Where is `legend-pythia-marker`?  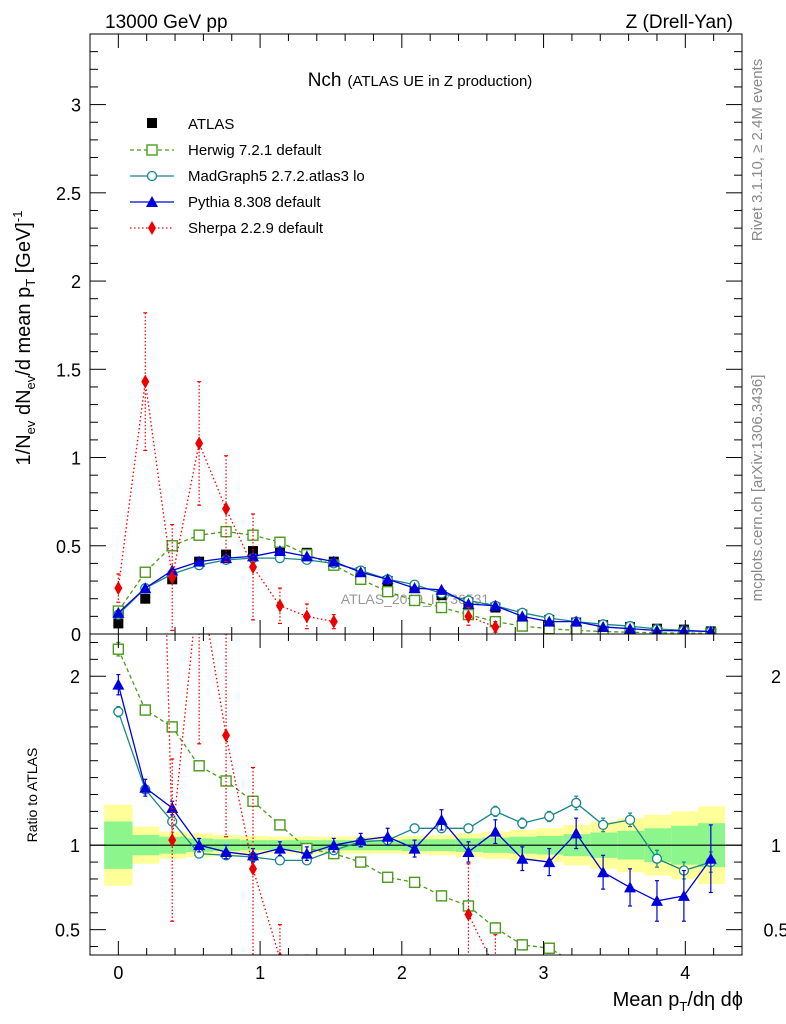 legend-pythia-marker is located at coordinates (152, 201).